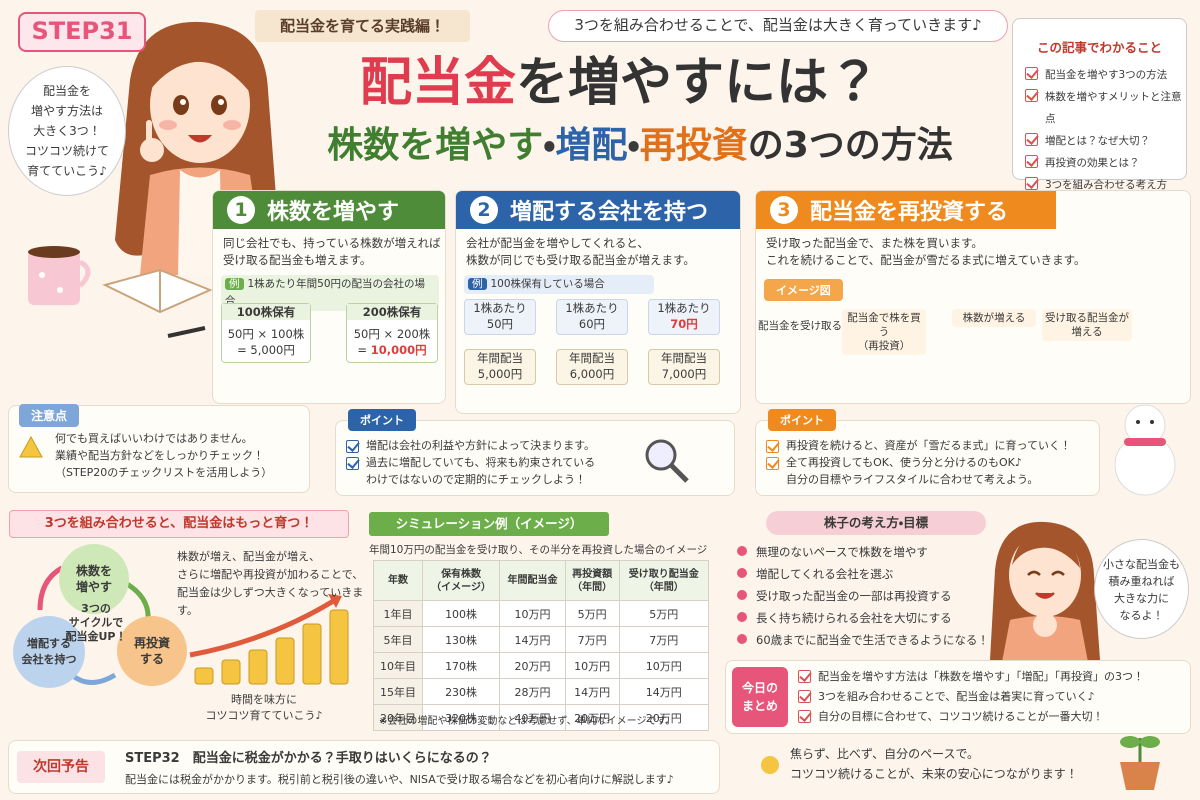  What do you see at coordinates (398, 717) in the screenshot?
I see `table-cell: 20年目` at bounding box center [398, 717].